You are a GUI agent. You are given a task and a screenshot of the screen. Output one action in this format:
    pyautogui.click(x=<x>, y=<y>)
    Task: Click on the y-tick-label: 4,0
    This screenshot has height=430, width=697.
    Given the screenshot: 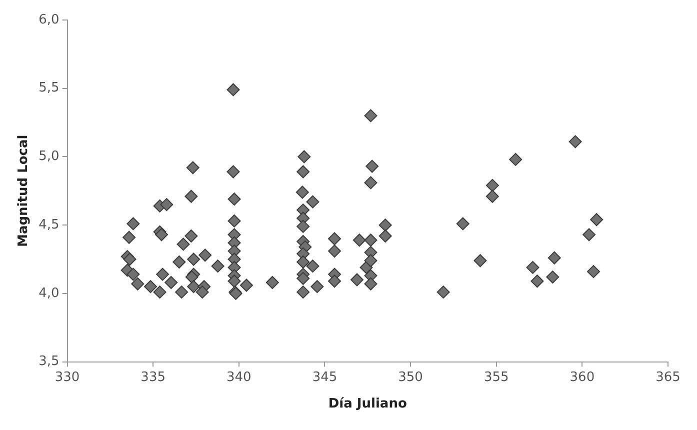 What is the action you would take?
    pyautogui.click(x=49, y=293)
    